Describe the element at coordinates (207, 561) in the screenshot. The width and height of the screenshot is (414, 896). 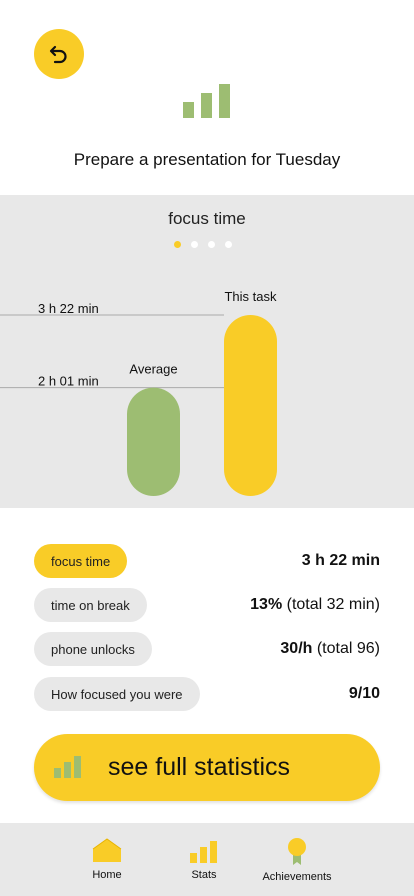
I see `stat-row: focus time 3 h 22 min` at that location.